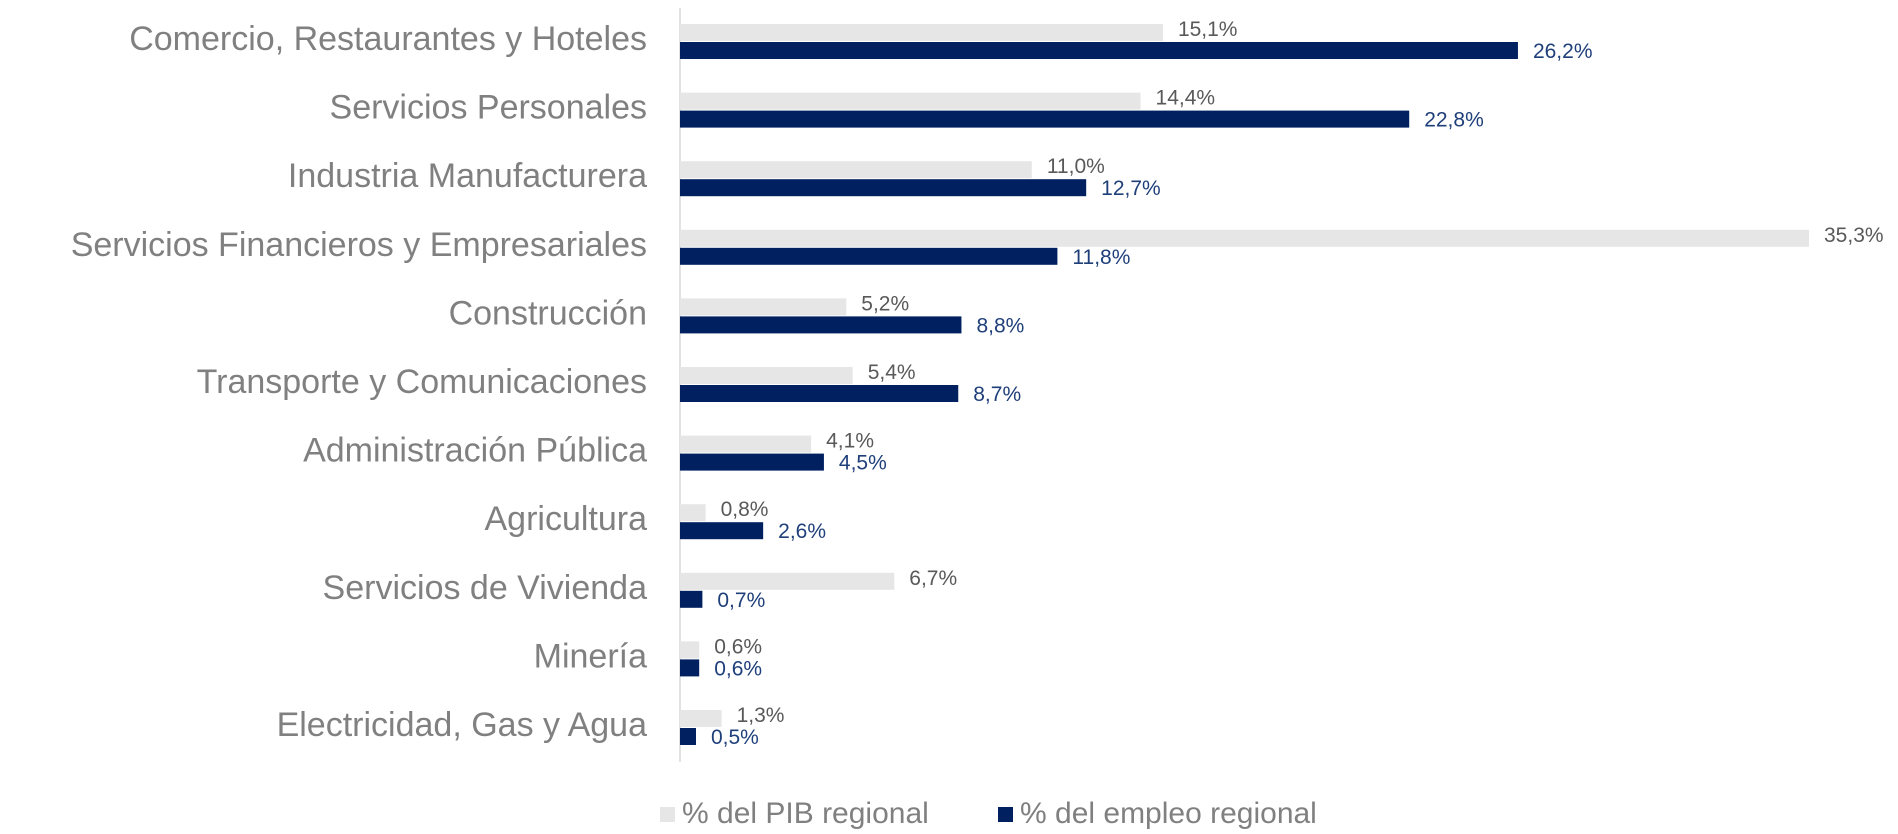  Describe the element at coordinates (933, 578) in the screenshot. I see `value-label: 6,7%` at that location.